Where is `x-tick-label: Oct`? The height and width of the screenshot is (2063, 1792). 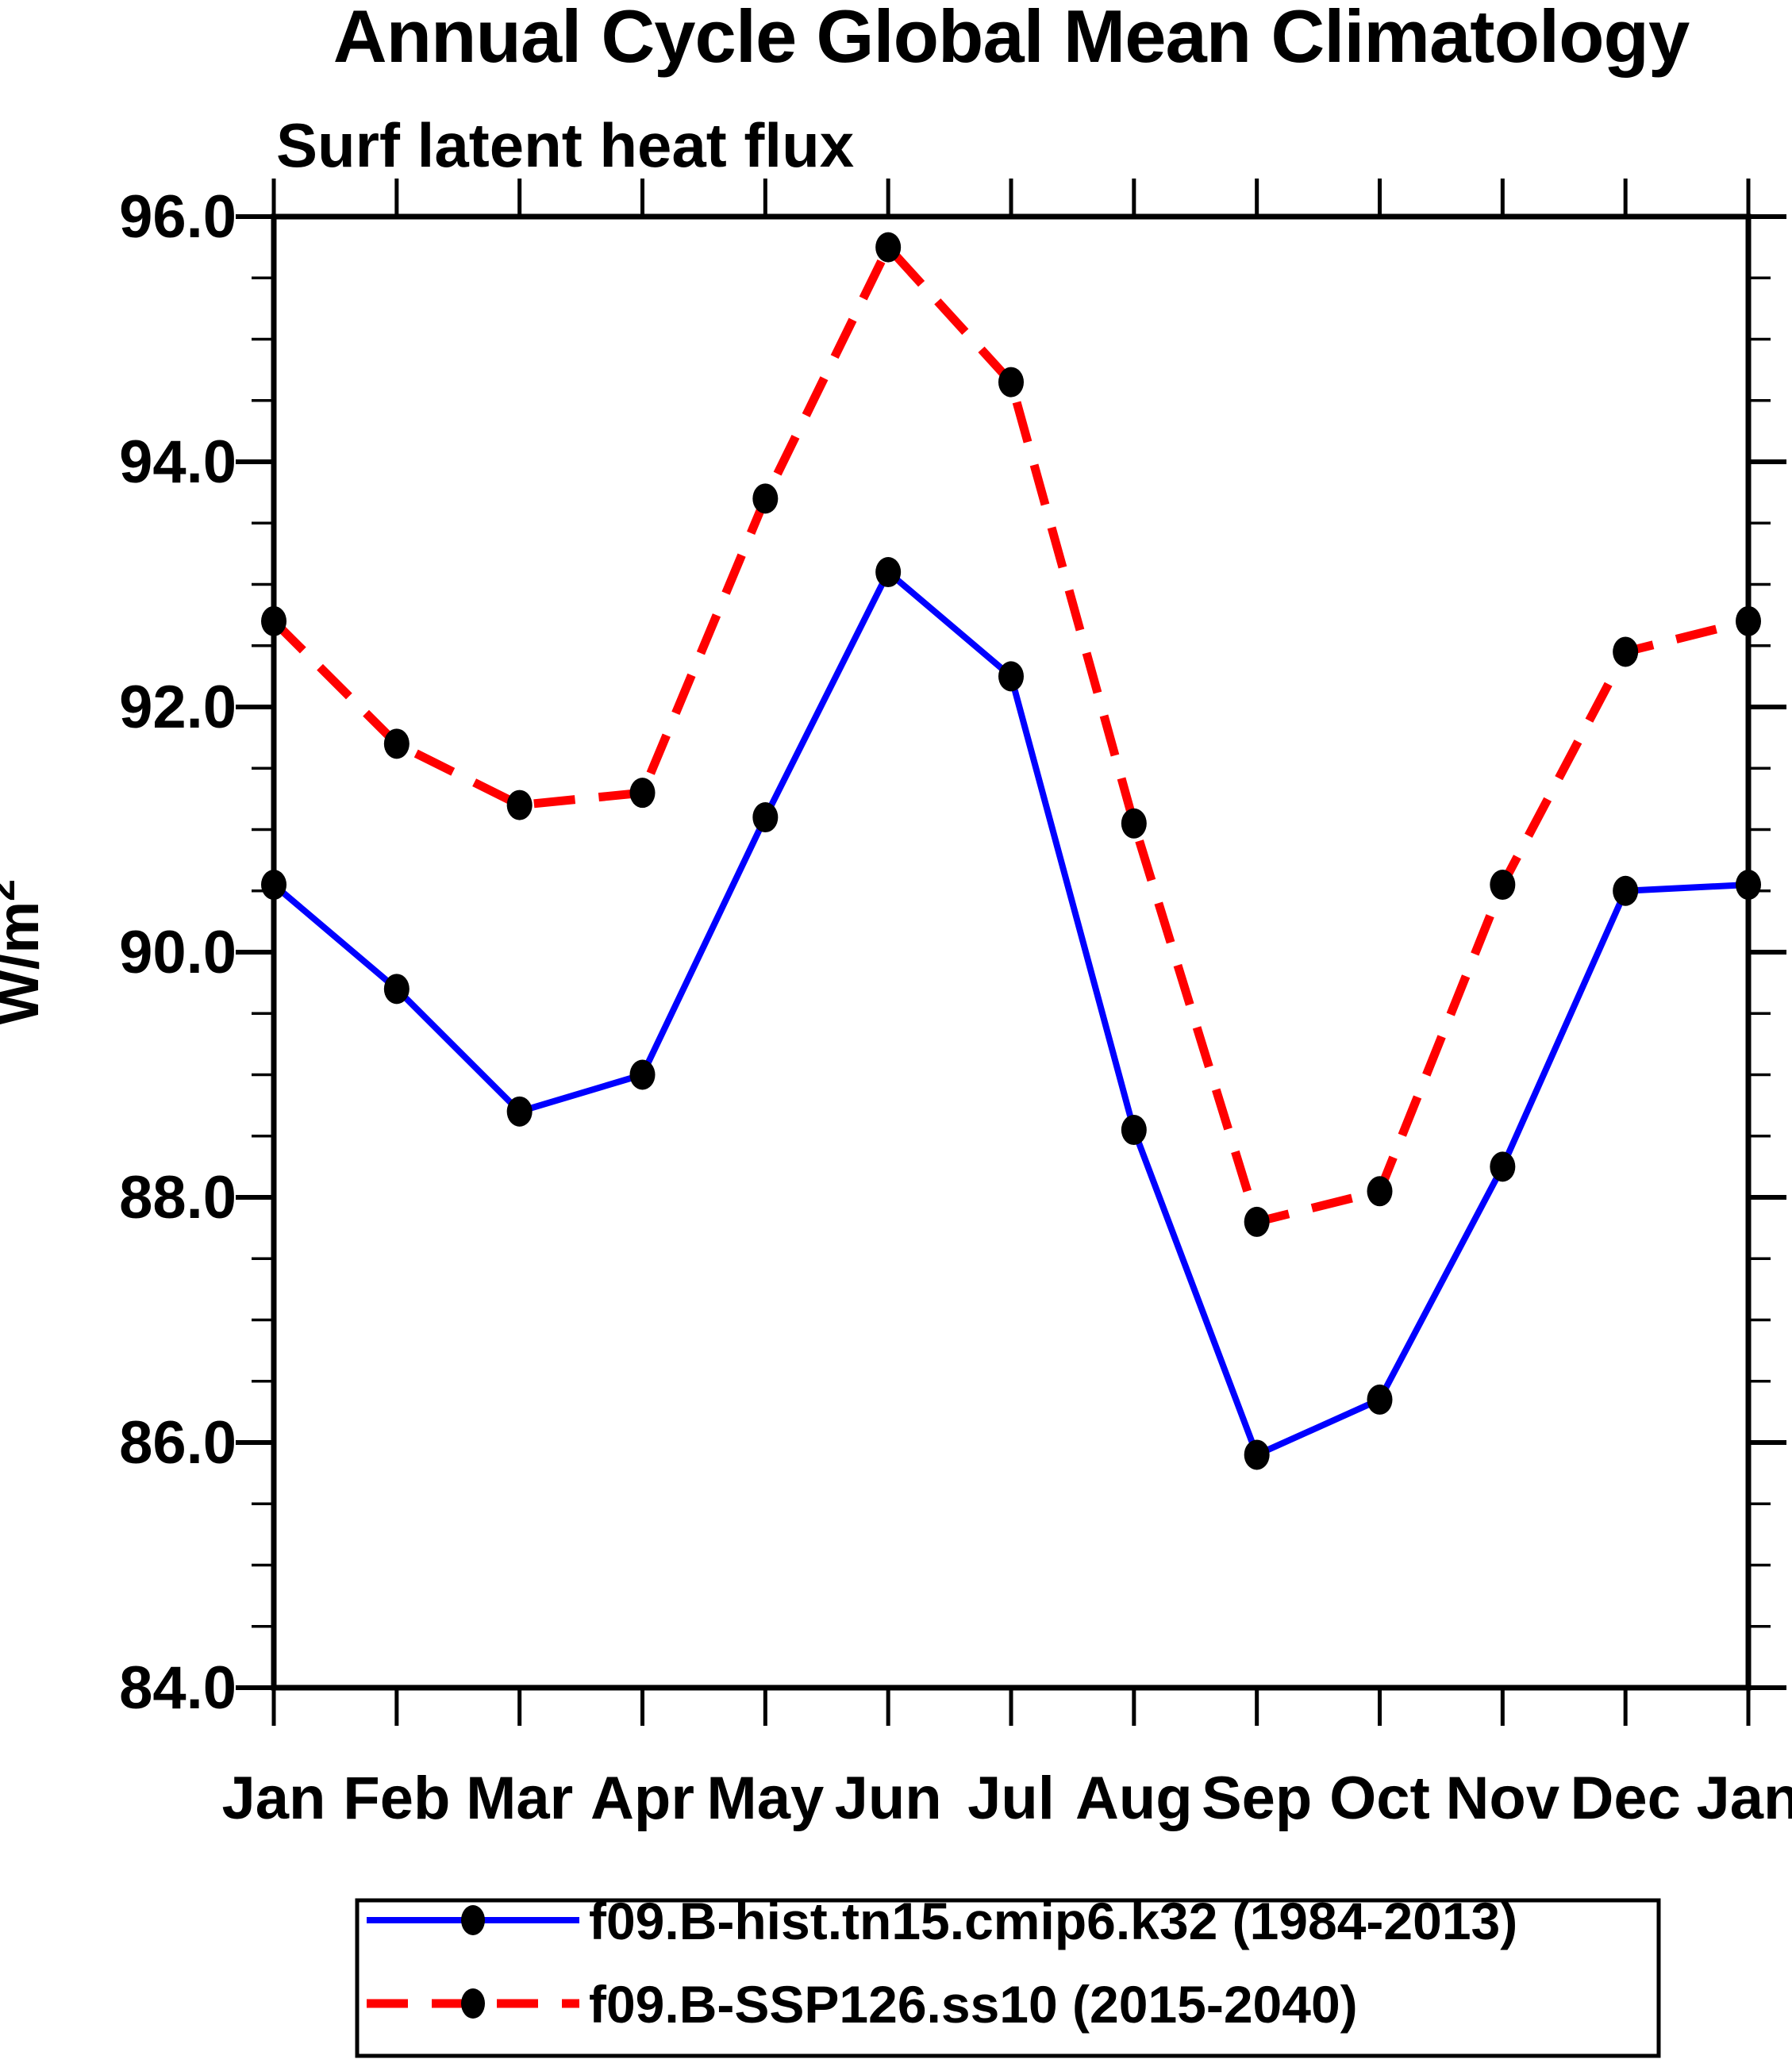 x-tick-label: Oct is located at coordinates (1379, 1798).